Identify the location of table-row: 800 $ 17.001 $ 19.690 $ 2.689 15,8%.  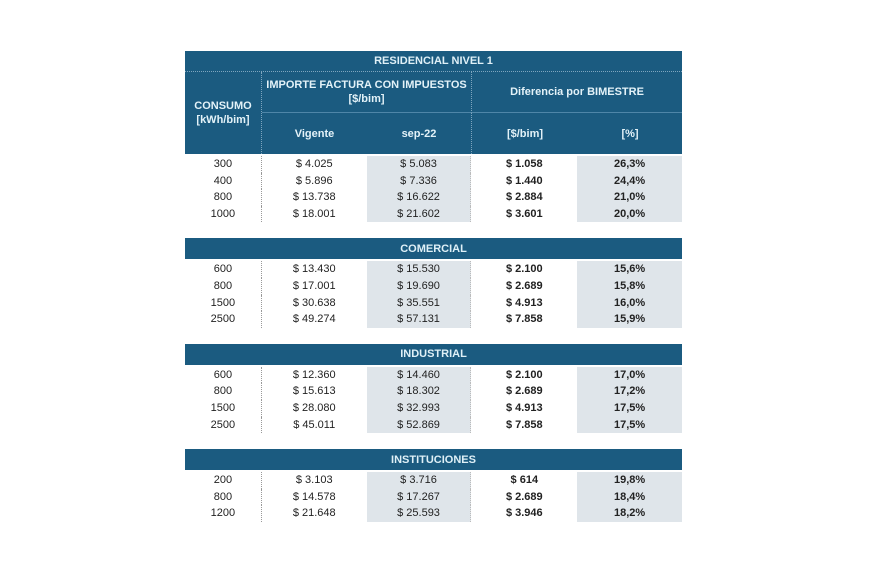
(433, 286).